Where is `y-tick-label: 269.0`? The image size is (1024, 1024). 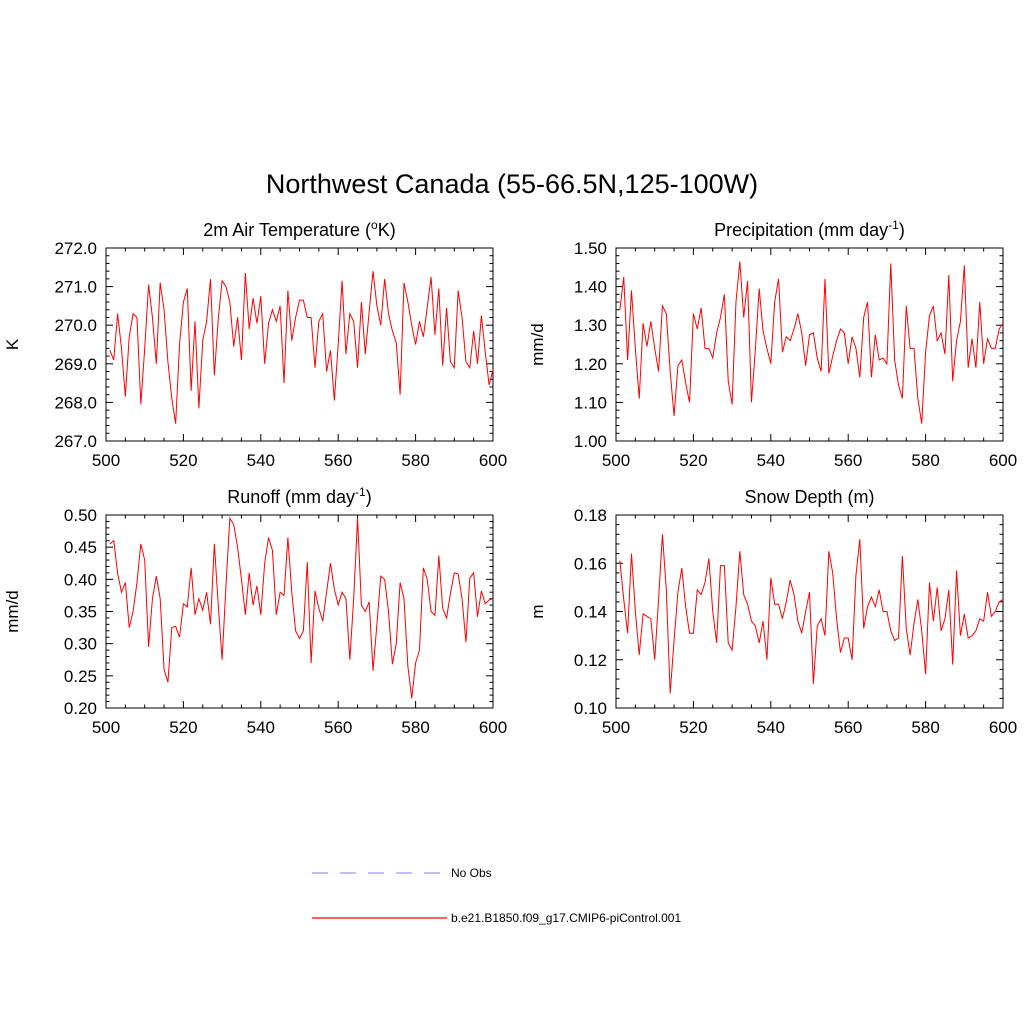 y-tick-label: 269.0 is located at coordinates (75, 364).